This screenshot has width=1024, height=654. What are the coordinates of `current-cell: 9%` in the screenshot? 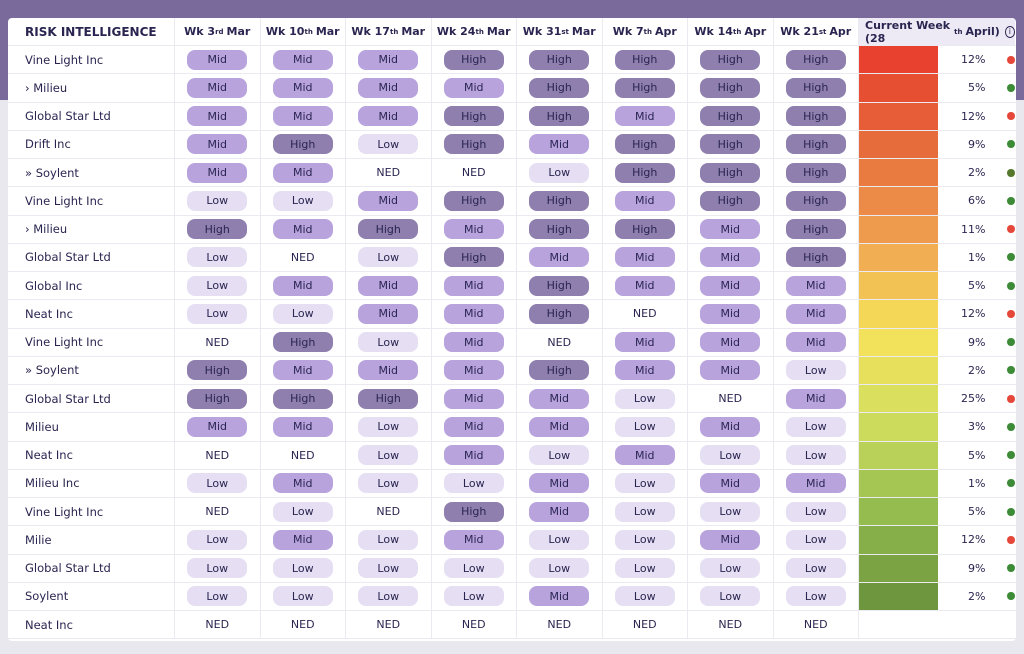 It's located at (937, 568).